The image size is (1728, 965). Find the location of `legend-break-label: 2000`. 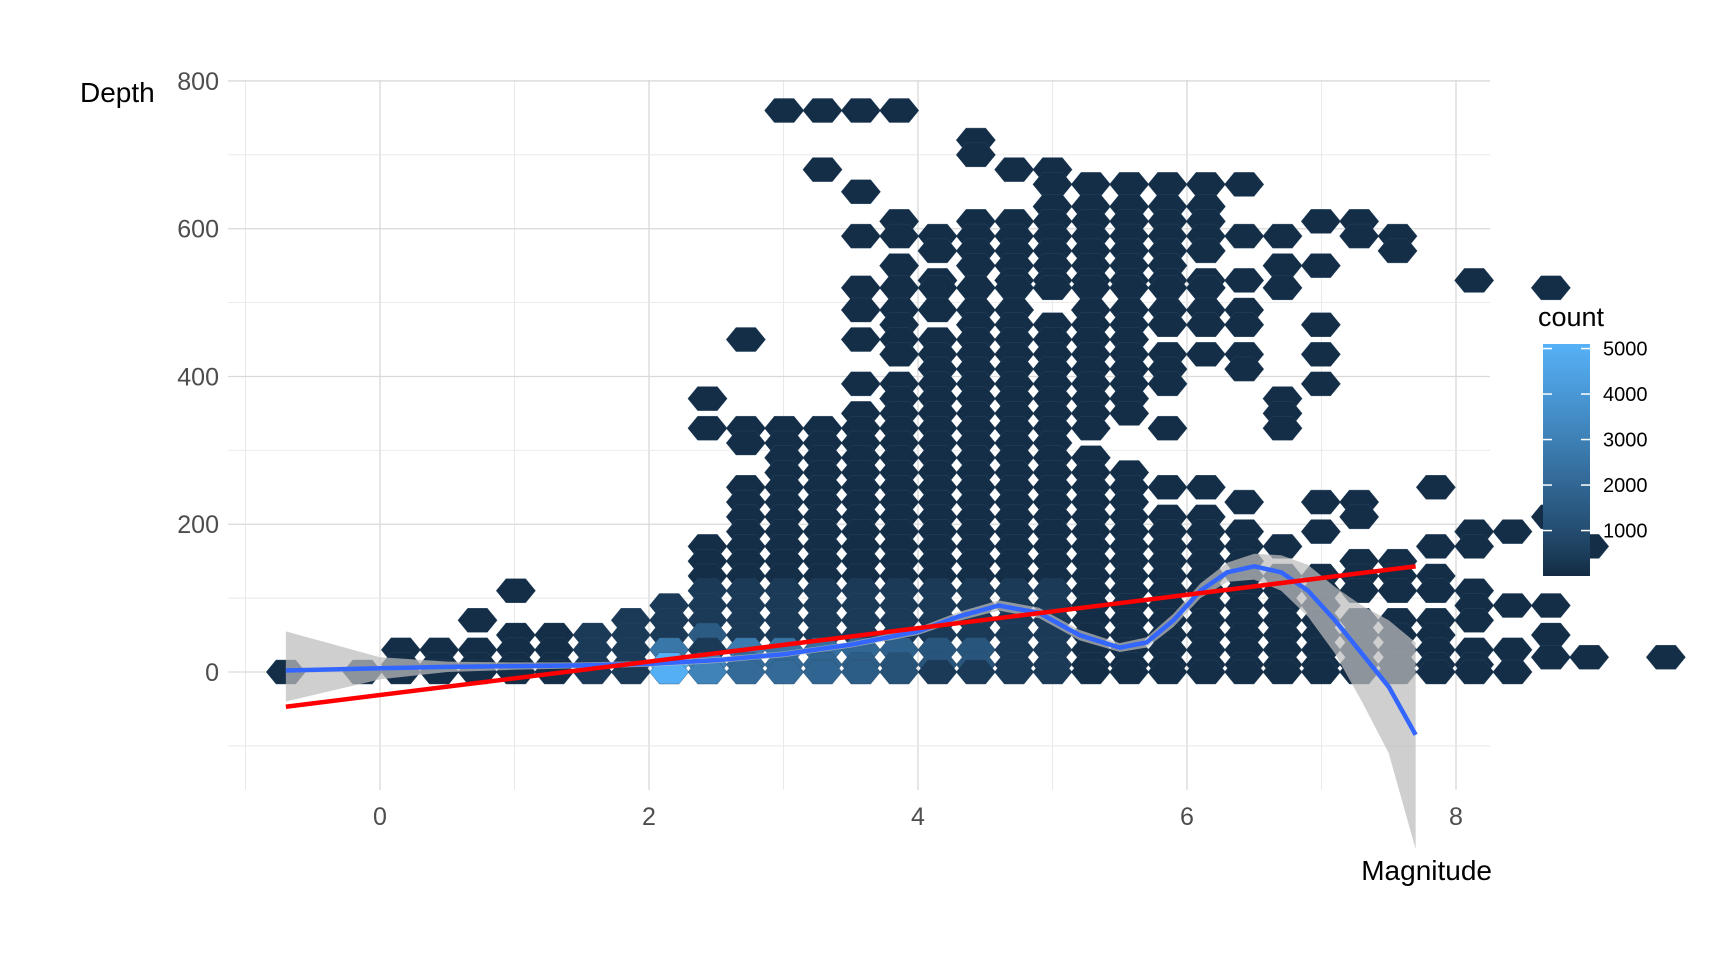

legend-break-label: 2000 is located at coordinates (1625, 486).